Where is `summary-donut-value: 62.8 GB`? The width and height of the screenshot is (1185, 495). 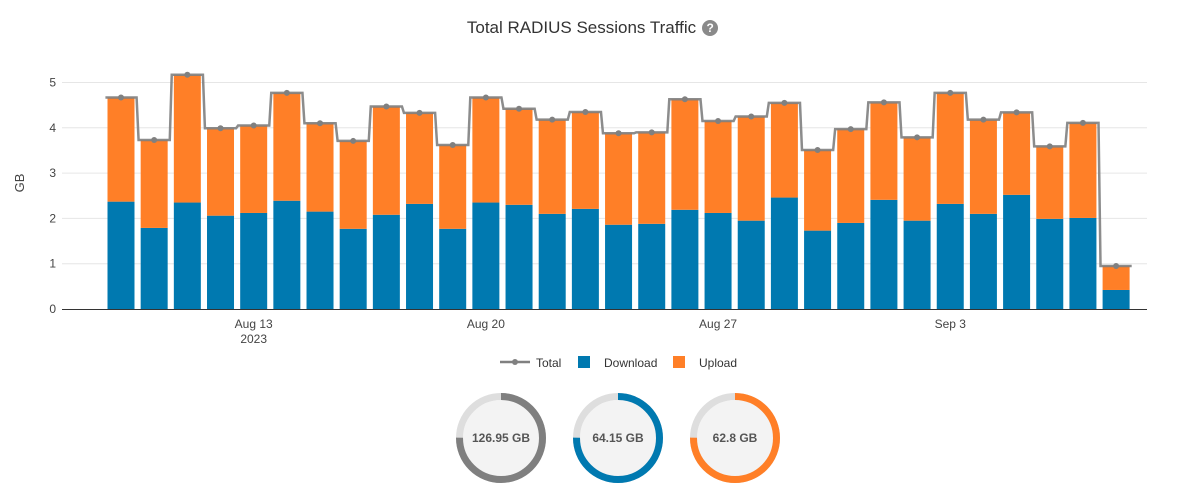
summary-donut-value: 62.8 GB is located at coordinates (735, 438).